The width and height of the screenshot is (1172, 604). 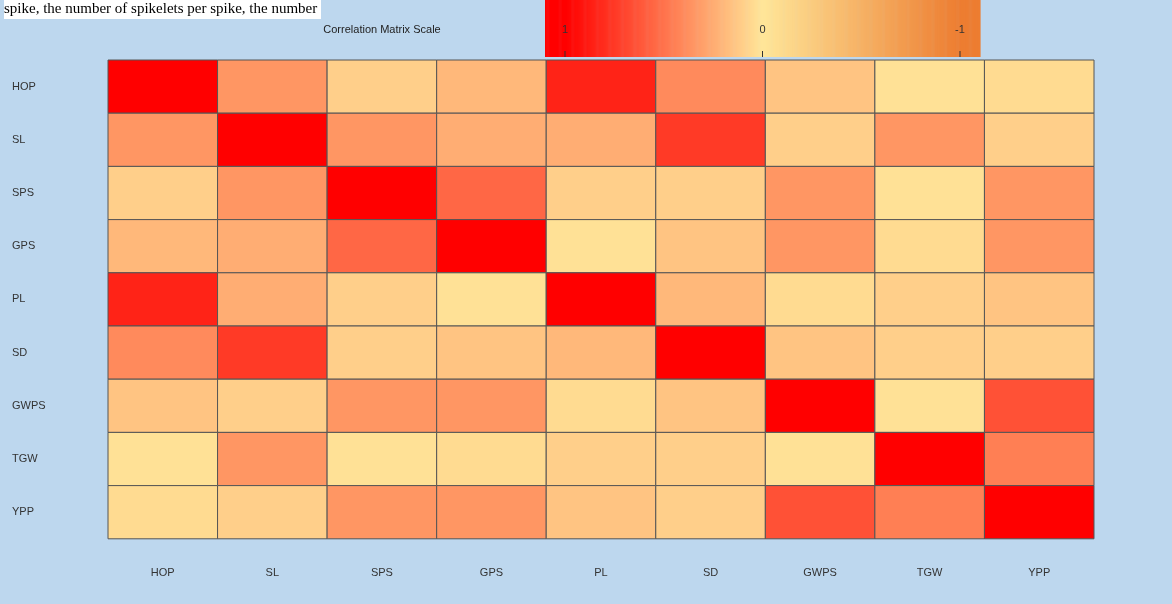 What do you see at coordinates (162, 572) in the screenshot?
I see `x-tick-label: HOP` at bounding box center [162, 572].